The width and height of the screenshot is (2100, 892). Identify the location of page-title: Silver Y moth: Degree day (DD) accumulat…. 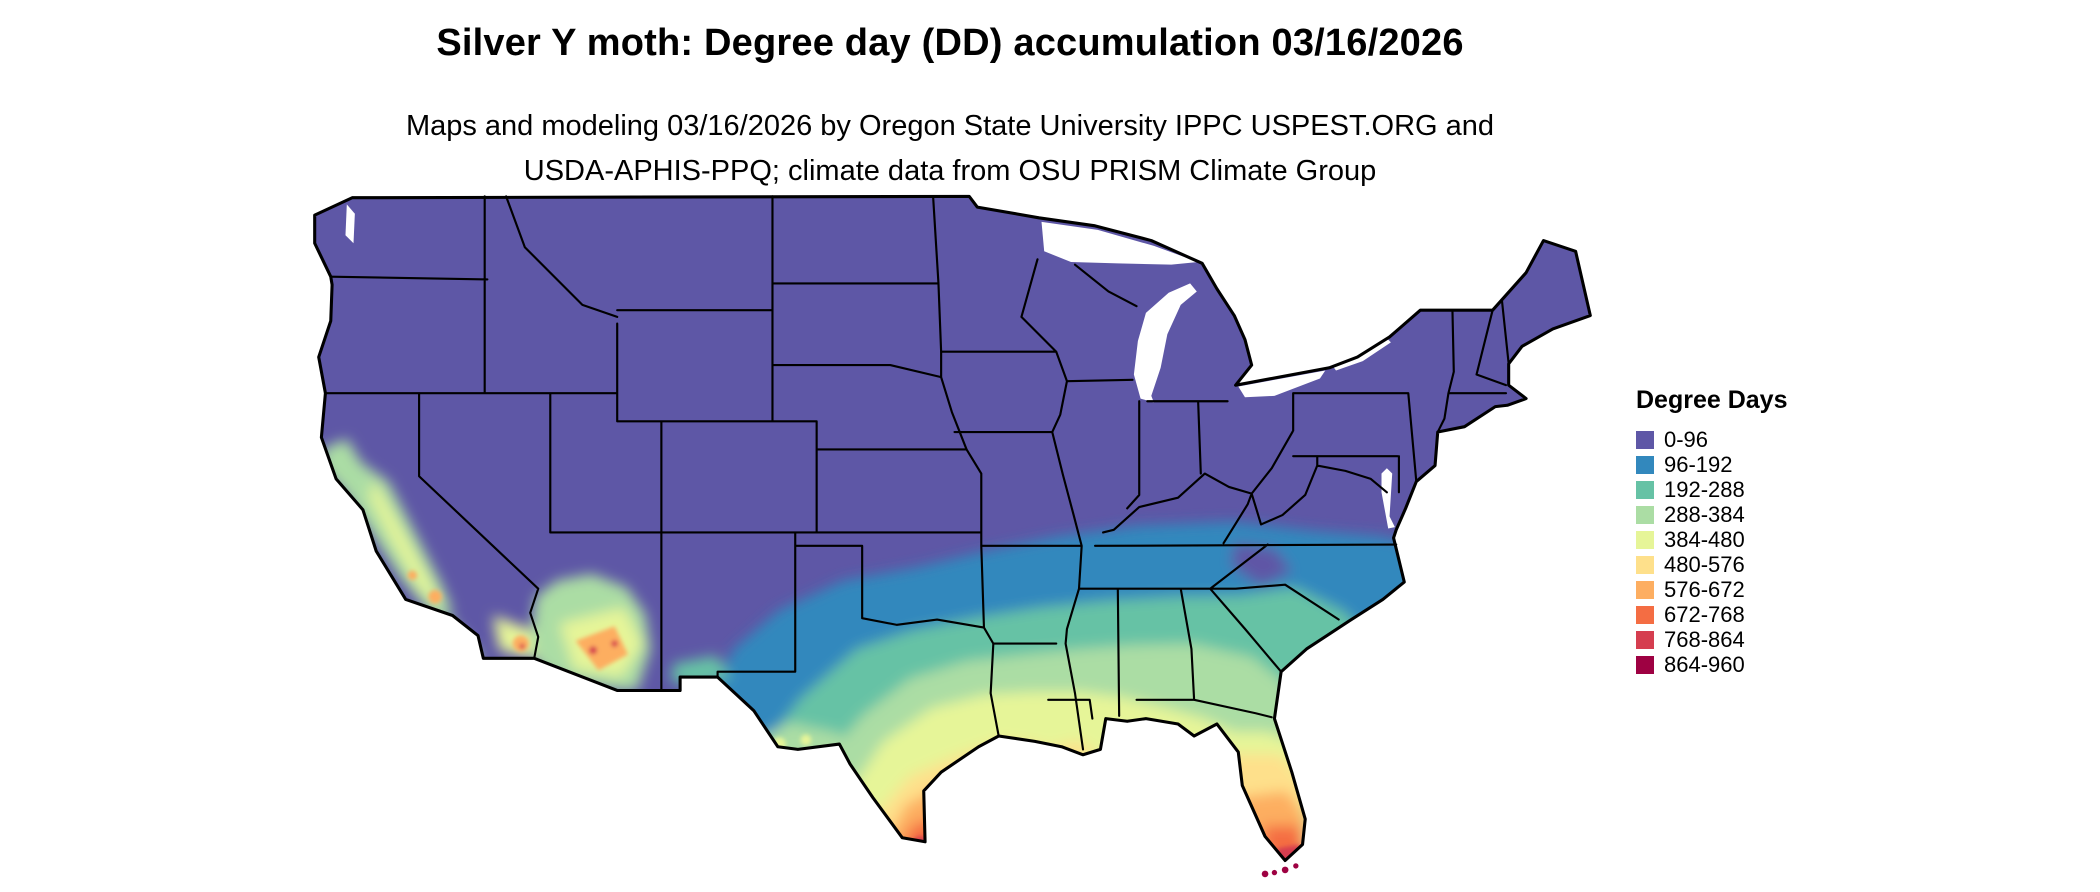
(950, 43).